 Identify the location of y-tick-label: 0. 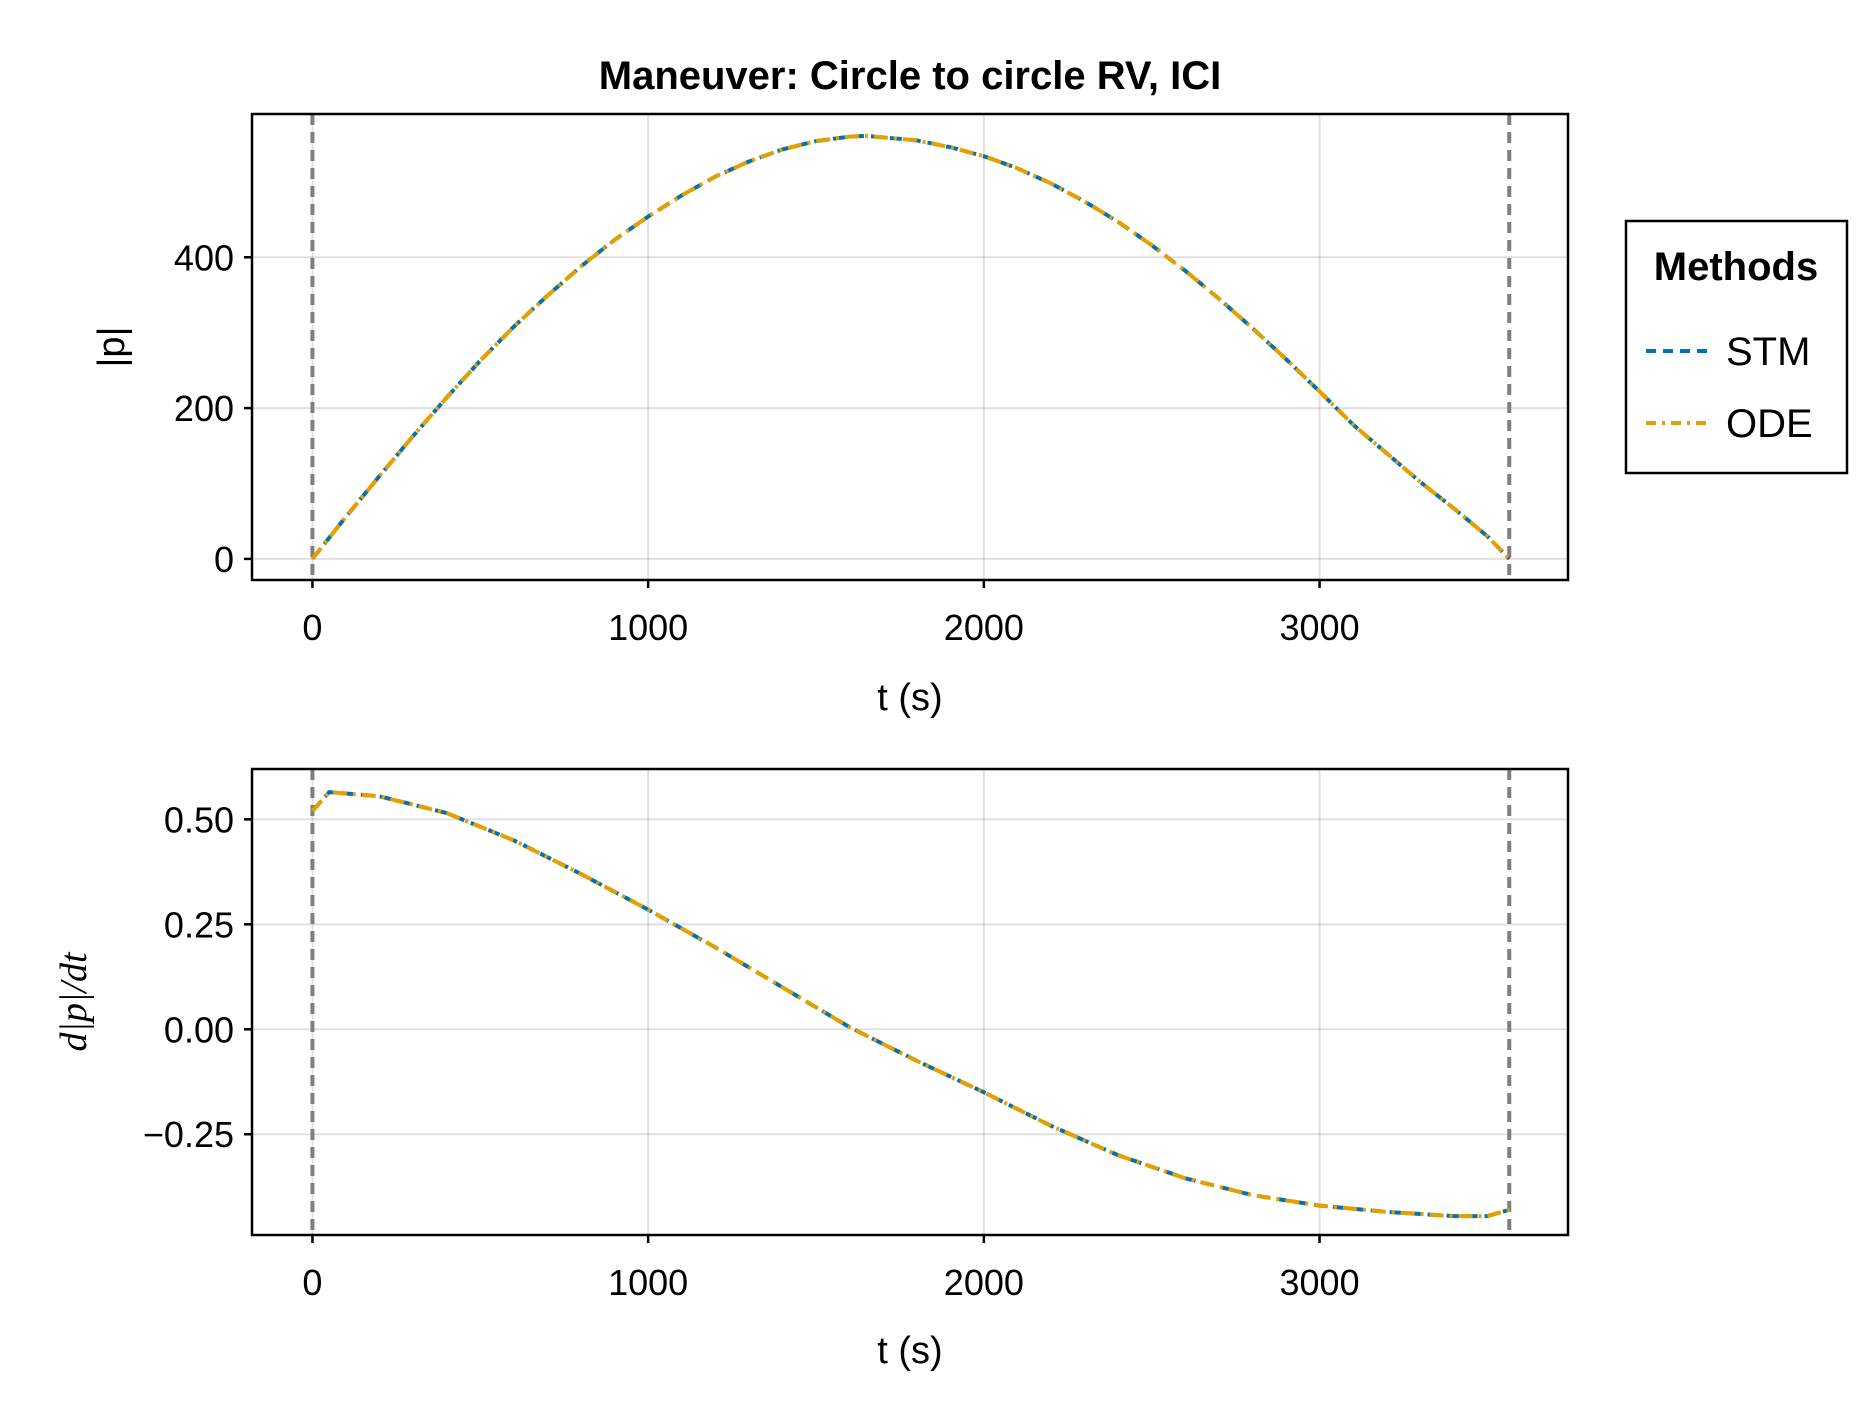
(224, 559).